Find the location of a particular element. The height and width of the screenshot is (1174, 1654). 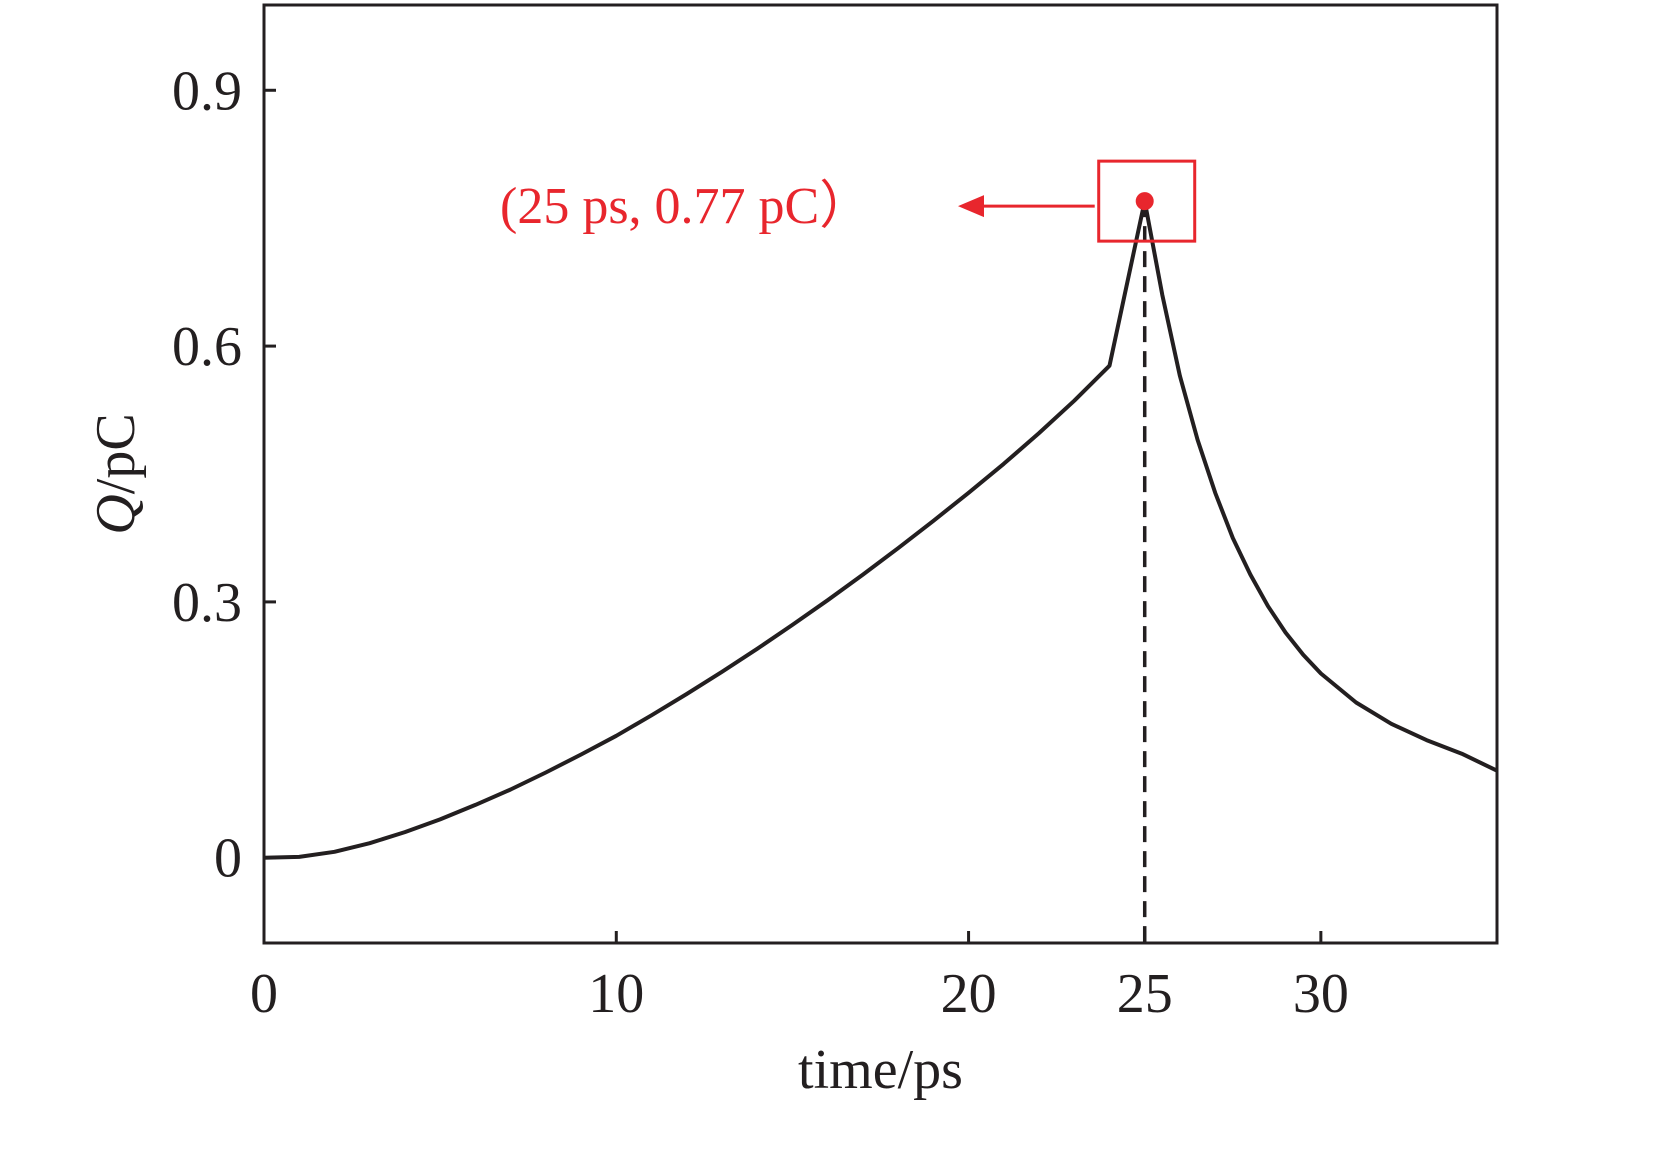

x-axis-title: time/ps is located at coordinates (880, 1070).